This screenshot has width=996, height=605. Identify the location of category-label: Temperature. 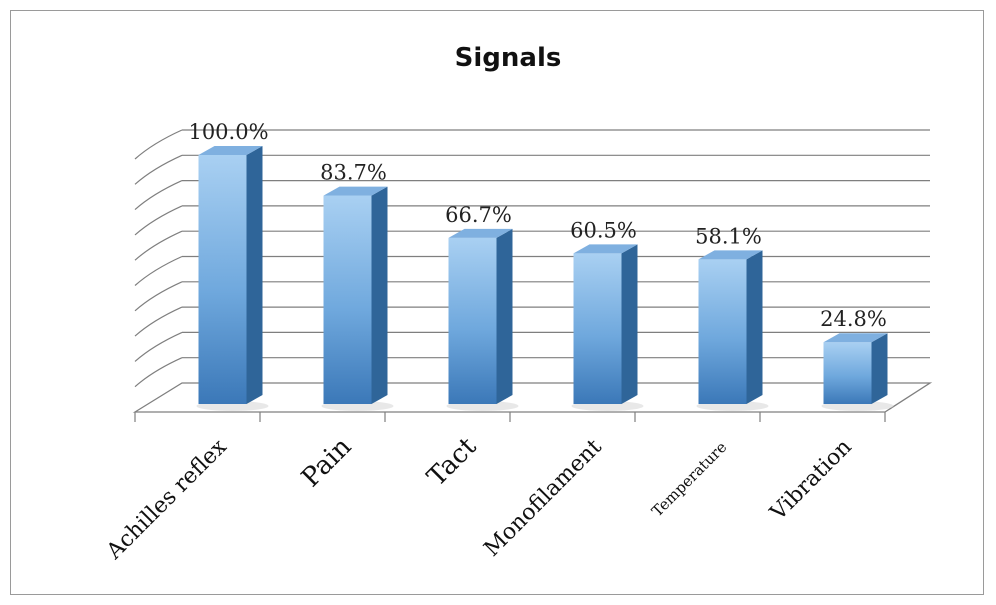
(689, 479).